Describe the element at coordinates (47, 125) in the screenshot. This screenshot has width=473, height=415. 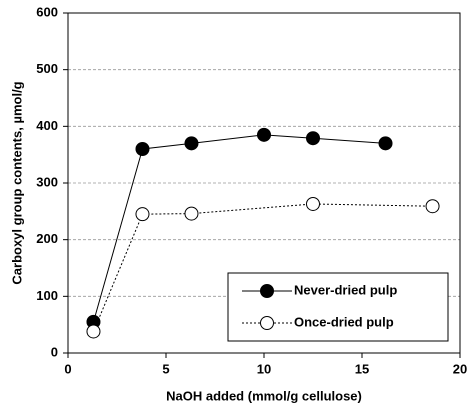
I see `y-tick-label: 400` at that location.